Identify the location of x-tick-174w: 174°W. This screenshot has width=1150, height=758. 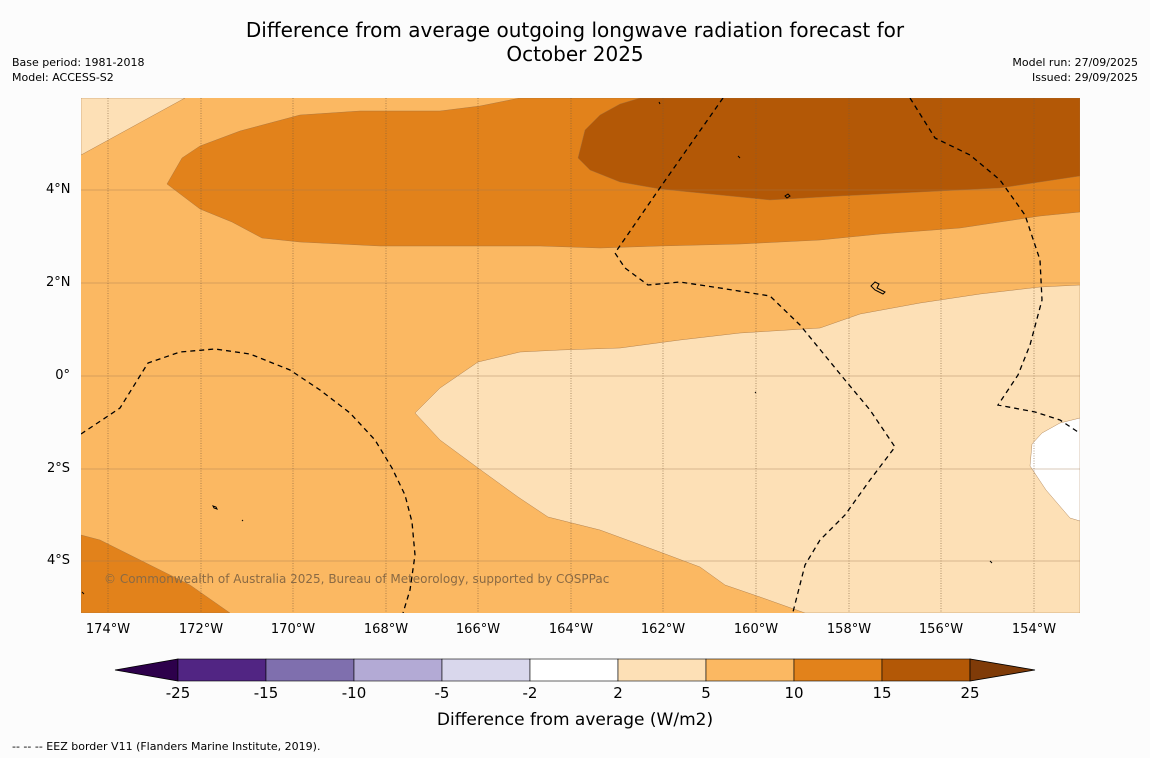
(108, 629).